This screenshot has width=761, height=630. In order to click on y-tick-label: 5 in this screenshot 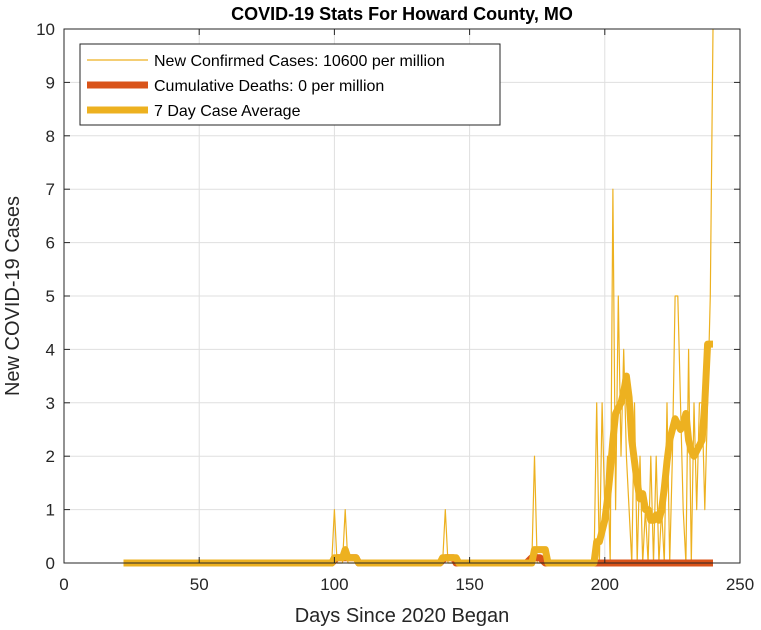, I will do `click(50, 296)`.